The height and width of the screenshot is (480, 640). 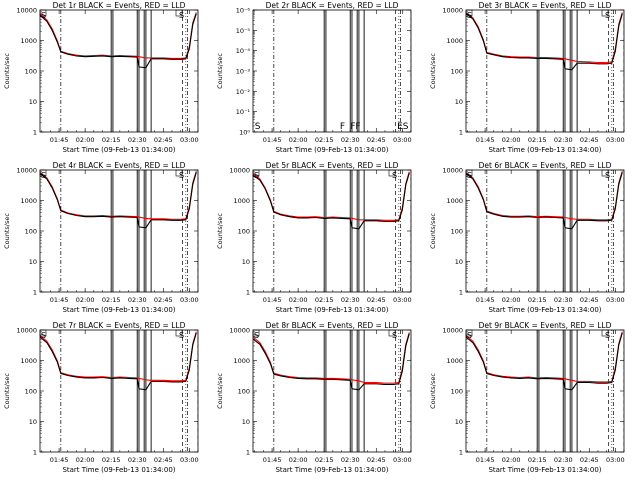 What do you see at coordinates (243, 112) in the screenshot?
I see `y-tick-label: 10⁻¹` at bounding box center [243, 112].